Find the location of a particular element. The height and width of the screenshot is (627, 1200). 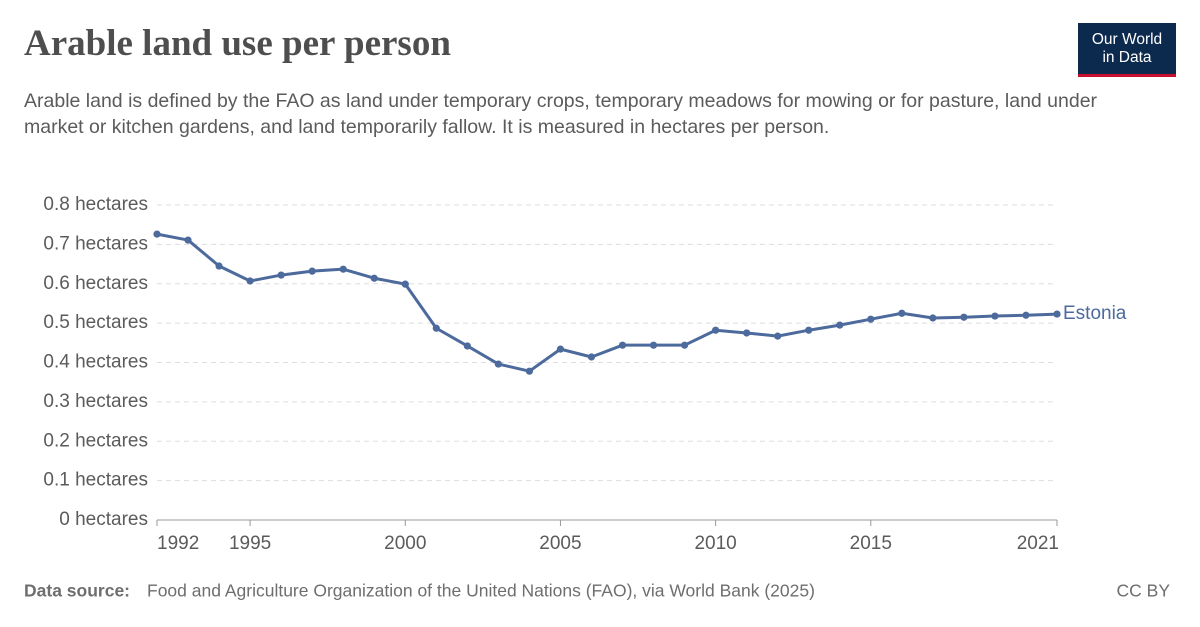

logo-line: Our World is located at coordinates (1127, 39).